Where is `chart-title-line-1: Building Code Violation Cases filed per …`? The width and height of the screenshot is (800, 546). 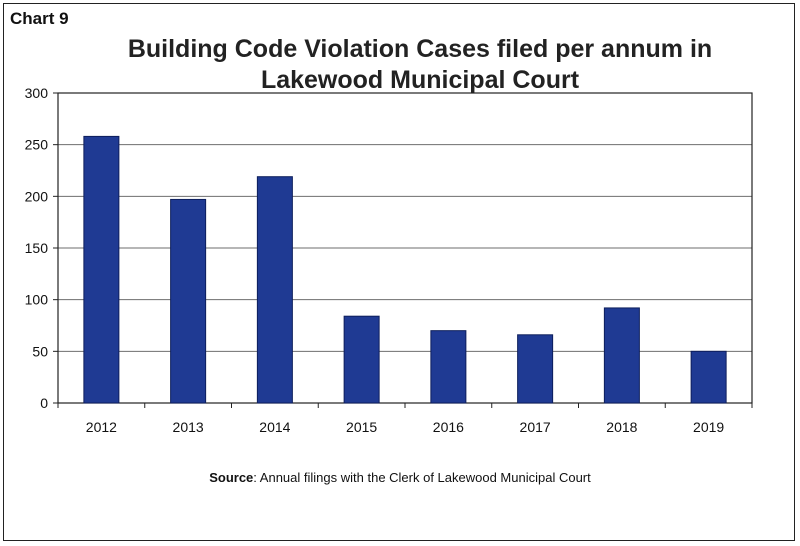 chart-title-line-1: Building Code Violation Cases filed per … is located at coordinates (420, 49).